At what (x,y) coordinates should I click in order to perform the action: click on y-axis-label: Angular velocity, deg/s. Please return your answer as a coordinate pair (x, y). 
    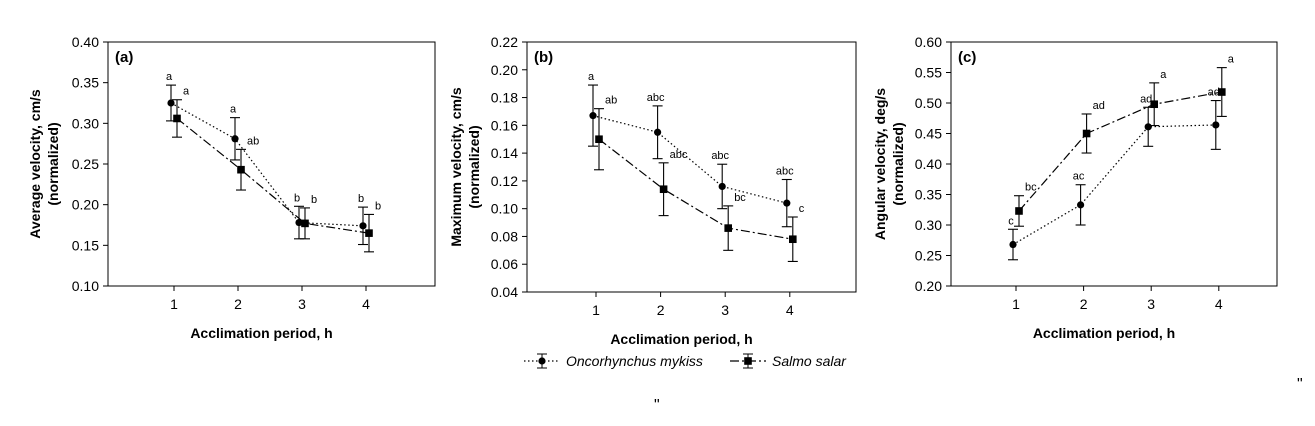
    Looking at the image, I should click on (880, 164).